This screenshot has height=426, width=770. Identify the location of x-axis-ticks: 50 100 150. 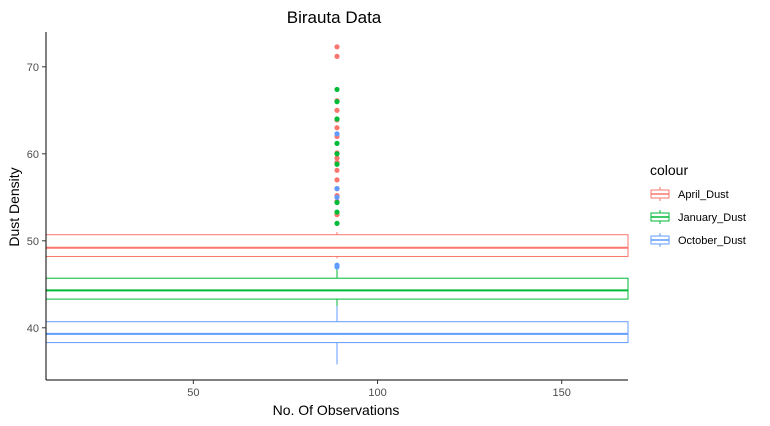
(379, 389).